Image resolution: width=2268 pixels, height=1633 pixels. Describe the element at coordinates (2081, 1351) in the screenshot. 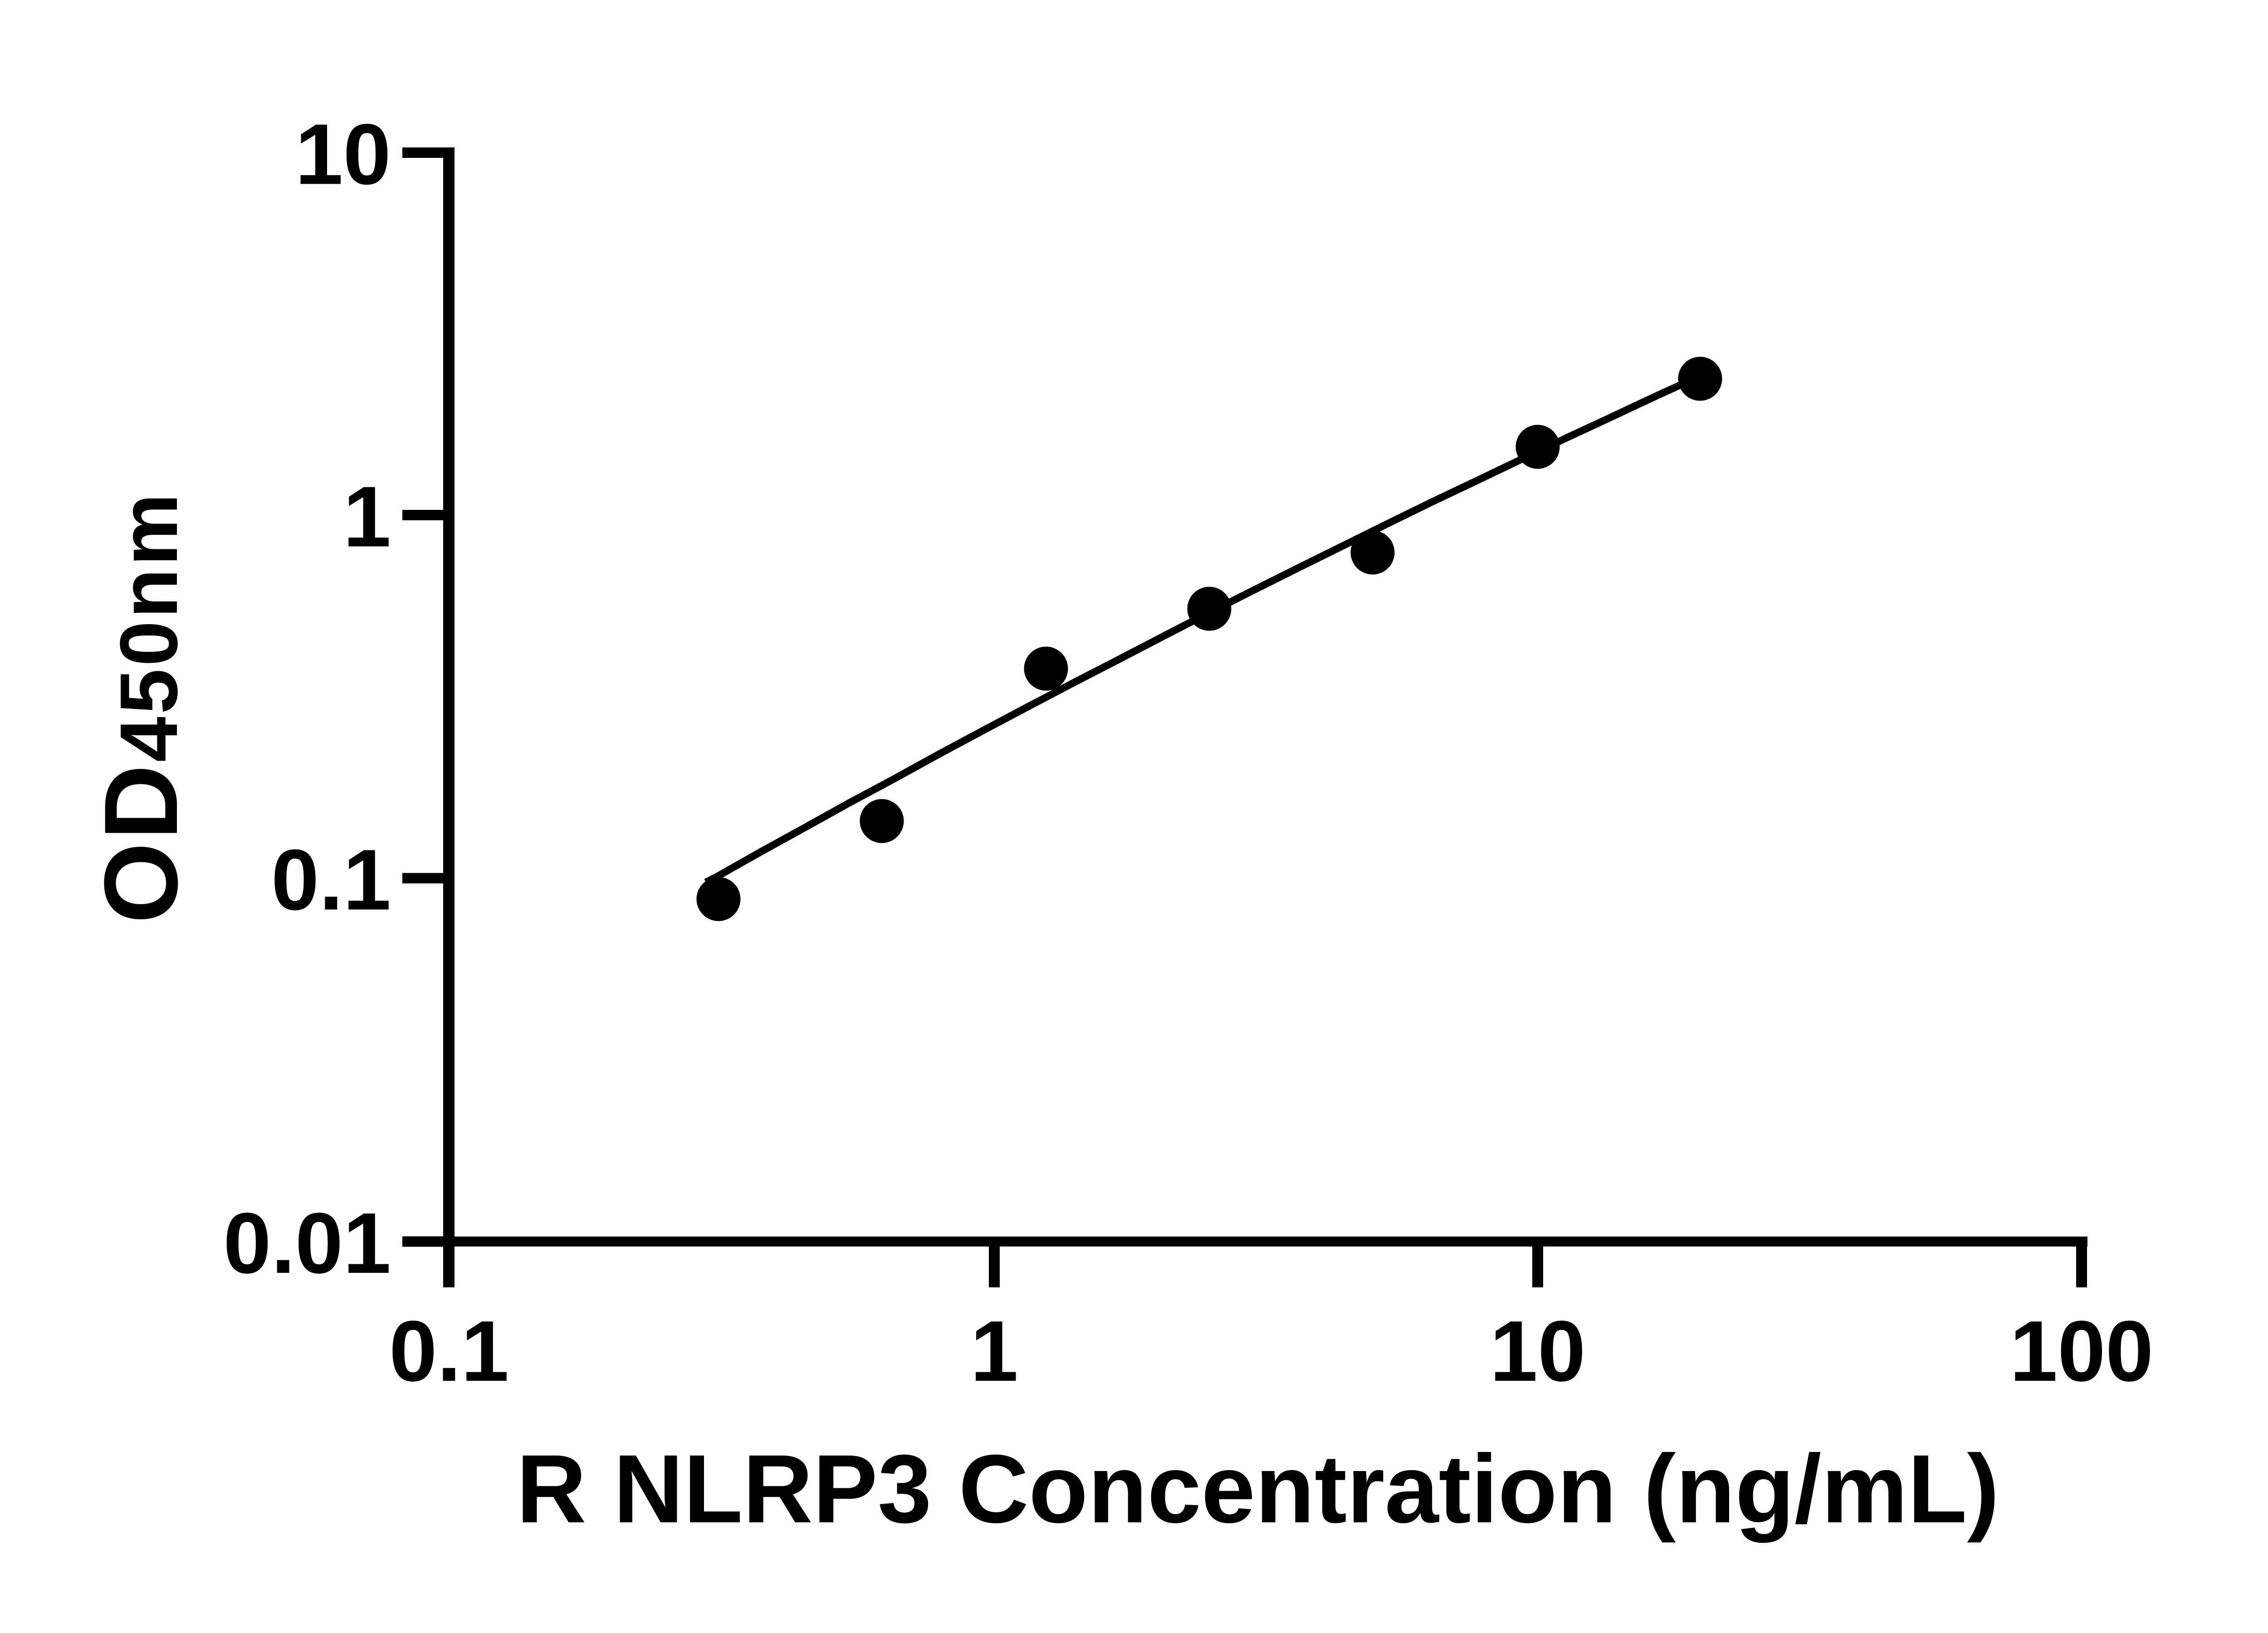

I see `svg-text: 100` at that location.